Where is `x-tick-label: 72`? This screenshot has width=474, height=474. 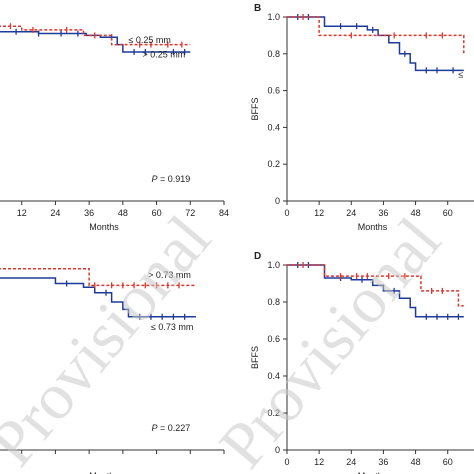 x-tick-label: 72 is located at coordinates (190, 213).